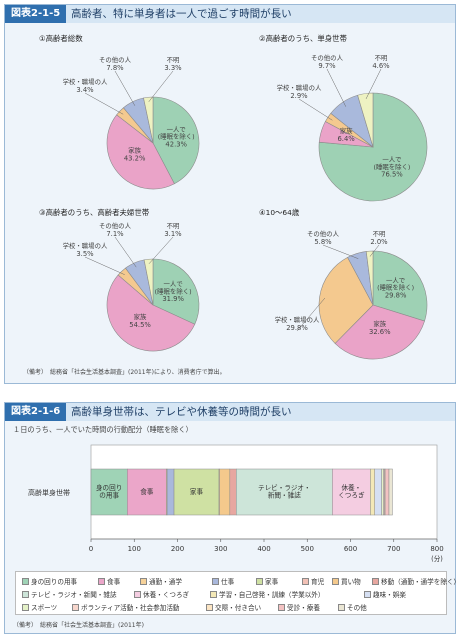 The width and height of the screenshot is (460, 640). What do you see at coordinates (130, 608) in the screenshot?
I see `legend-label: ボランティア活動・社会参加活動` at bounding box center [130, 608].